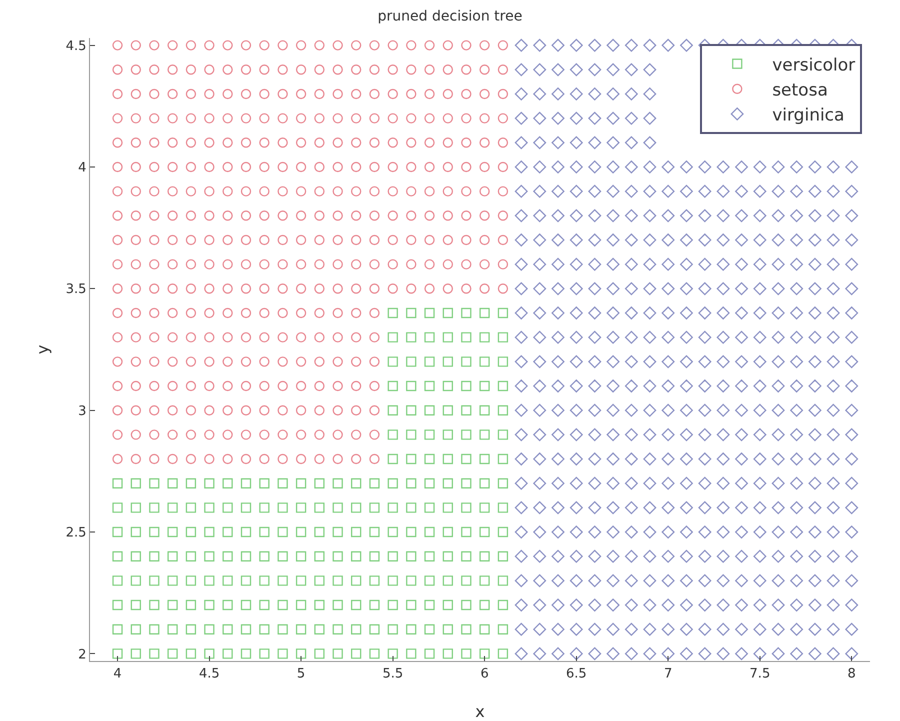  I want to click on chart-title: pruned decision tree, so click(450, 16).